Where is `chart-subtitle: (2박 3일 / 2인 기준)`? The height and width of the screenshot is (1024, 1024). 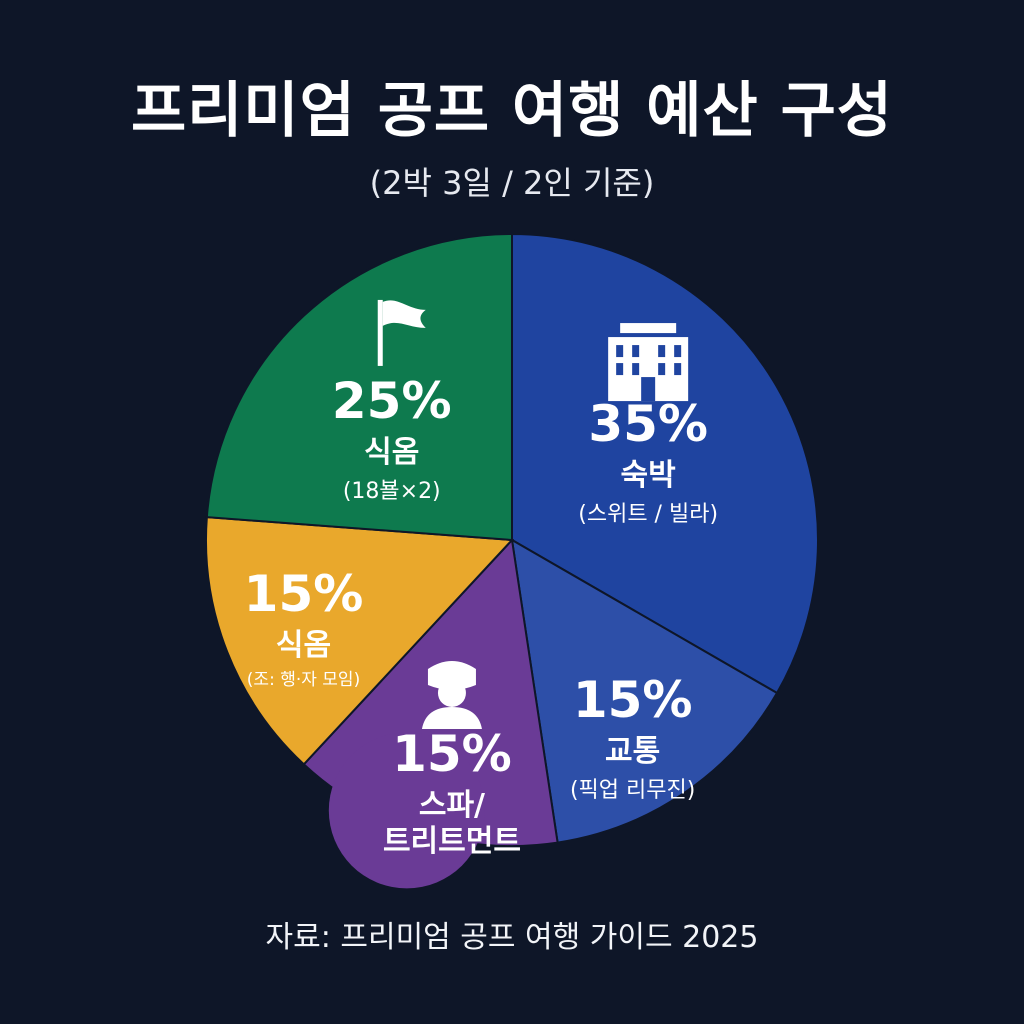
chart-subtitle: (2박 3일 / 2인 기준) is located at coordinates (512, 183).